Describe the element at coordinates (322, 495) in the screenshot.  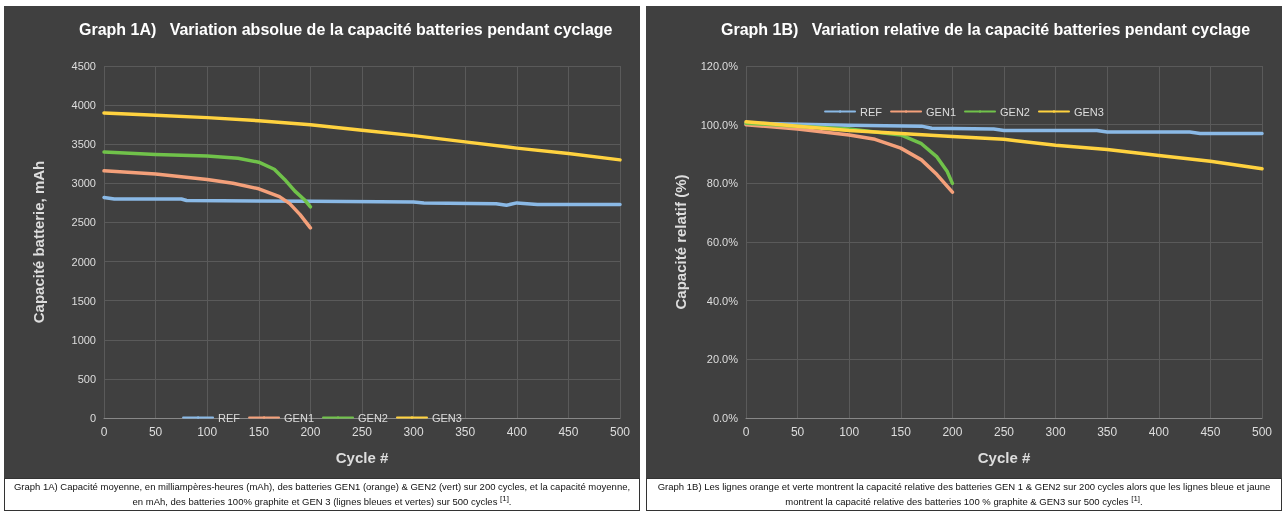
I see `caption: Graph 1A) Capacité moyenne, en milliampères-heures (mAh), des batteries GEN1 (orange) & GEN2 (vert) sur 200 cycles, et la capacité moyenne, en mAh, des batteries 100% graphite et GEN 3 (lignes bleues et vertes) sur 500 cycles $^{[1]}$.` at that location.